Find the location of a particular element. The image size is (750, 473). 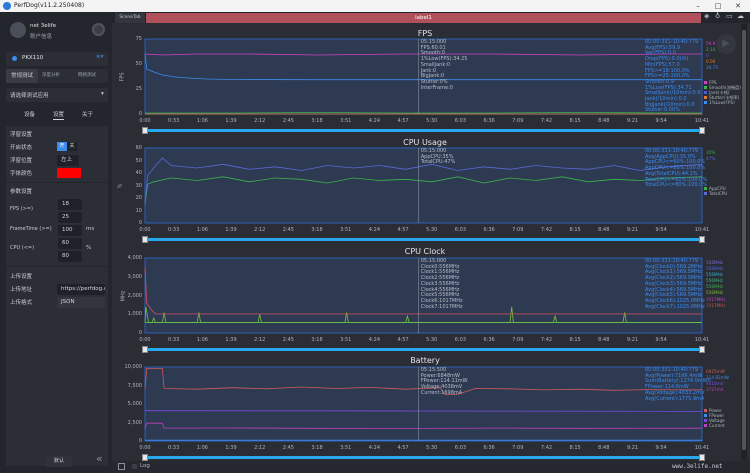

legend-item: TotalCPU is located at coordinates (715, 193).